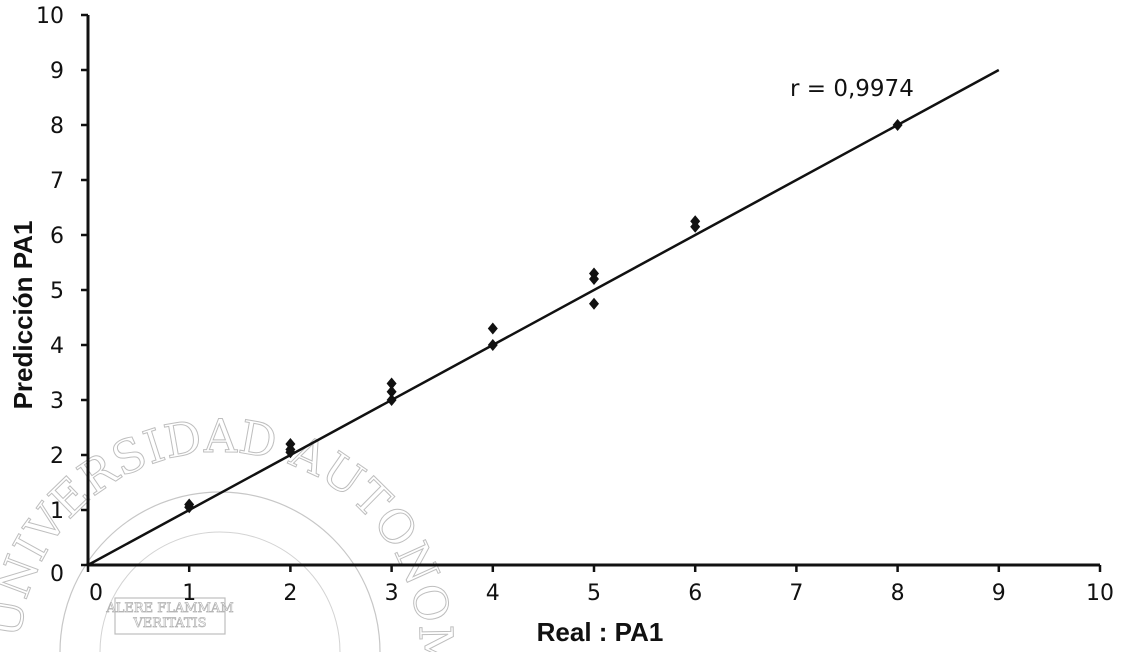 This screenshot has width=1135, height=652. What do you see at coordinates (189, 593) in the screenshot?
I see `x-tick-label: 1` at bounding box center [189, 593].